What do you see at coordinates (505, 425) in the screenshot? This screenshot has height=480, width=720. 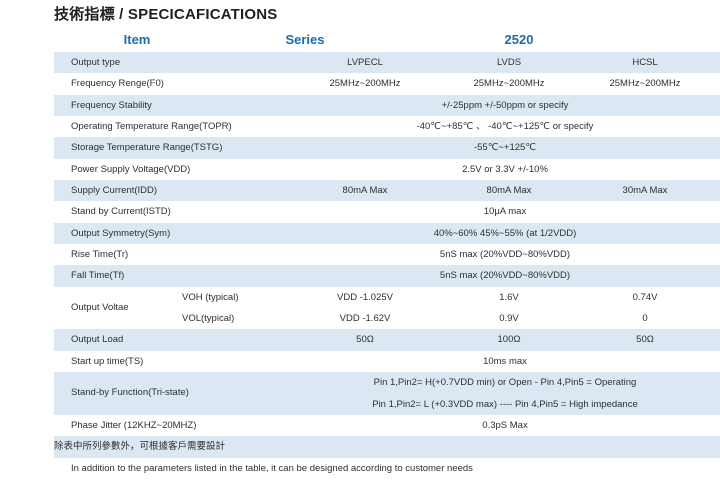 I see `value-all: 0.3pS Max` at bounding box center [505, 425].